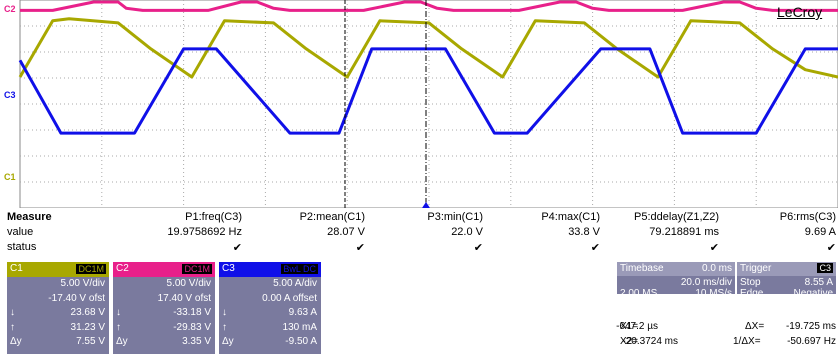 The height and width of the screenshot is (356, 838). I want to click on measure-status-label: status, so click(22, 247).